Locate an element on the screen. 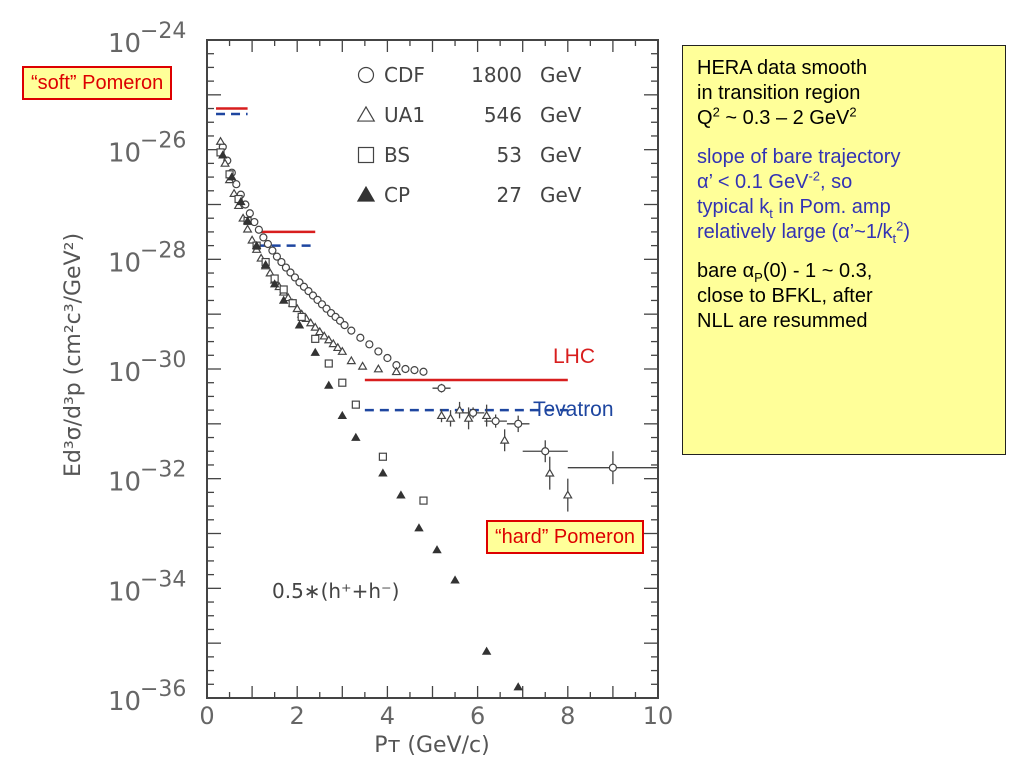 This screenshot has height=768, width=1024. box-line: relatively large (α’~1/kt2) is located at coordinates (844, 232).